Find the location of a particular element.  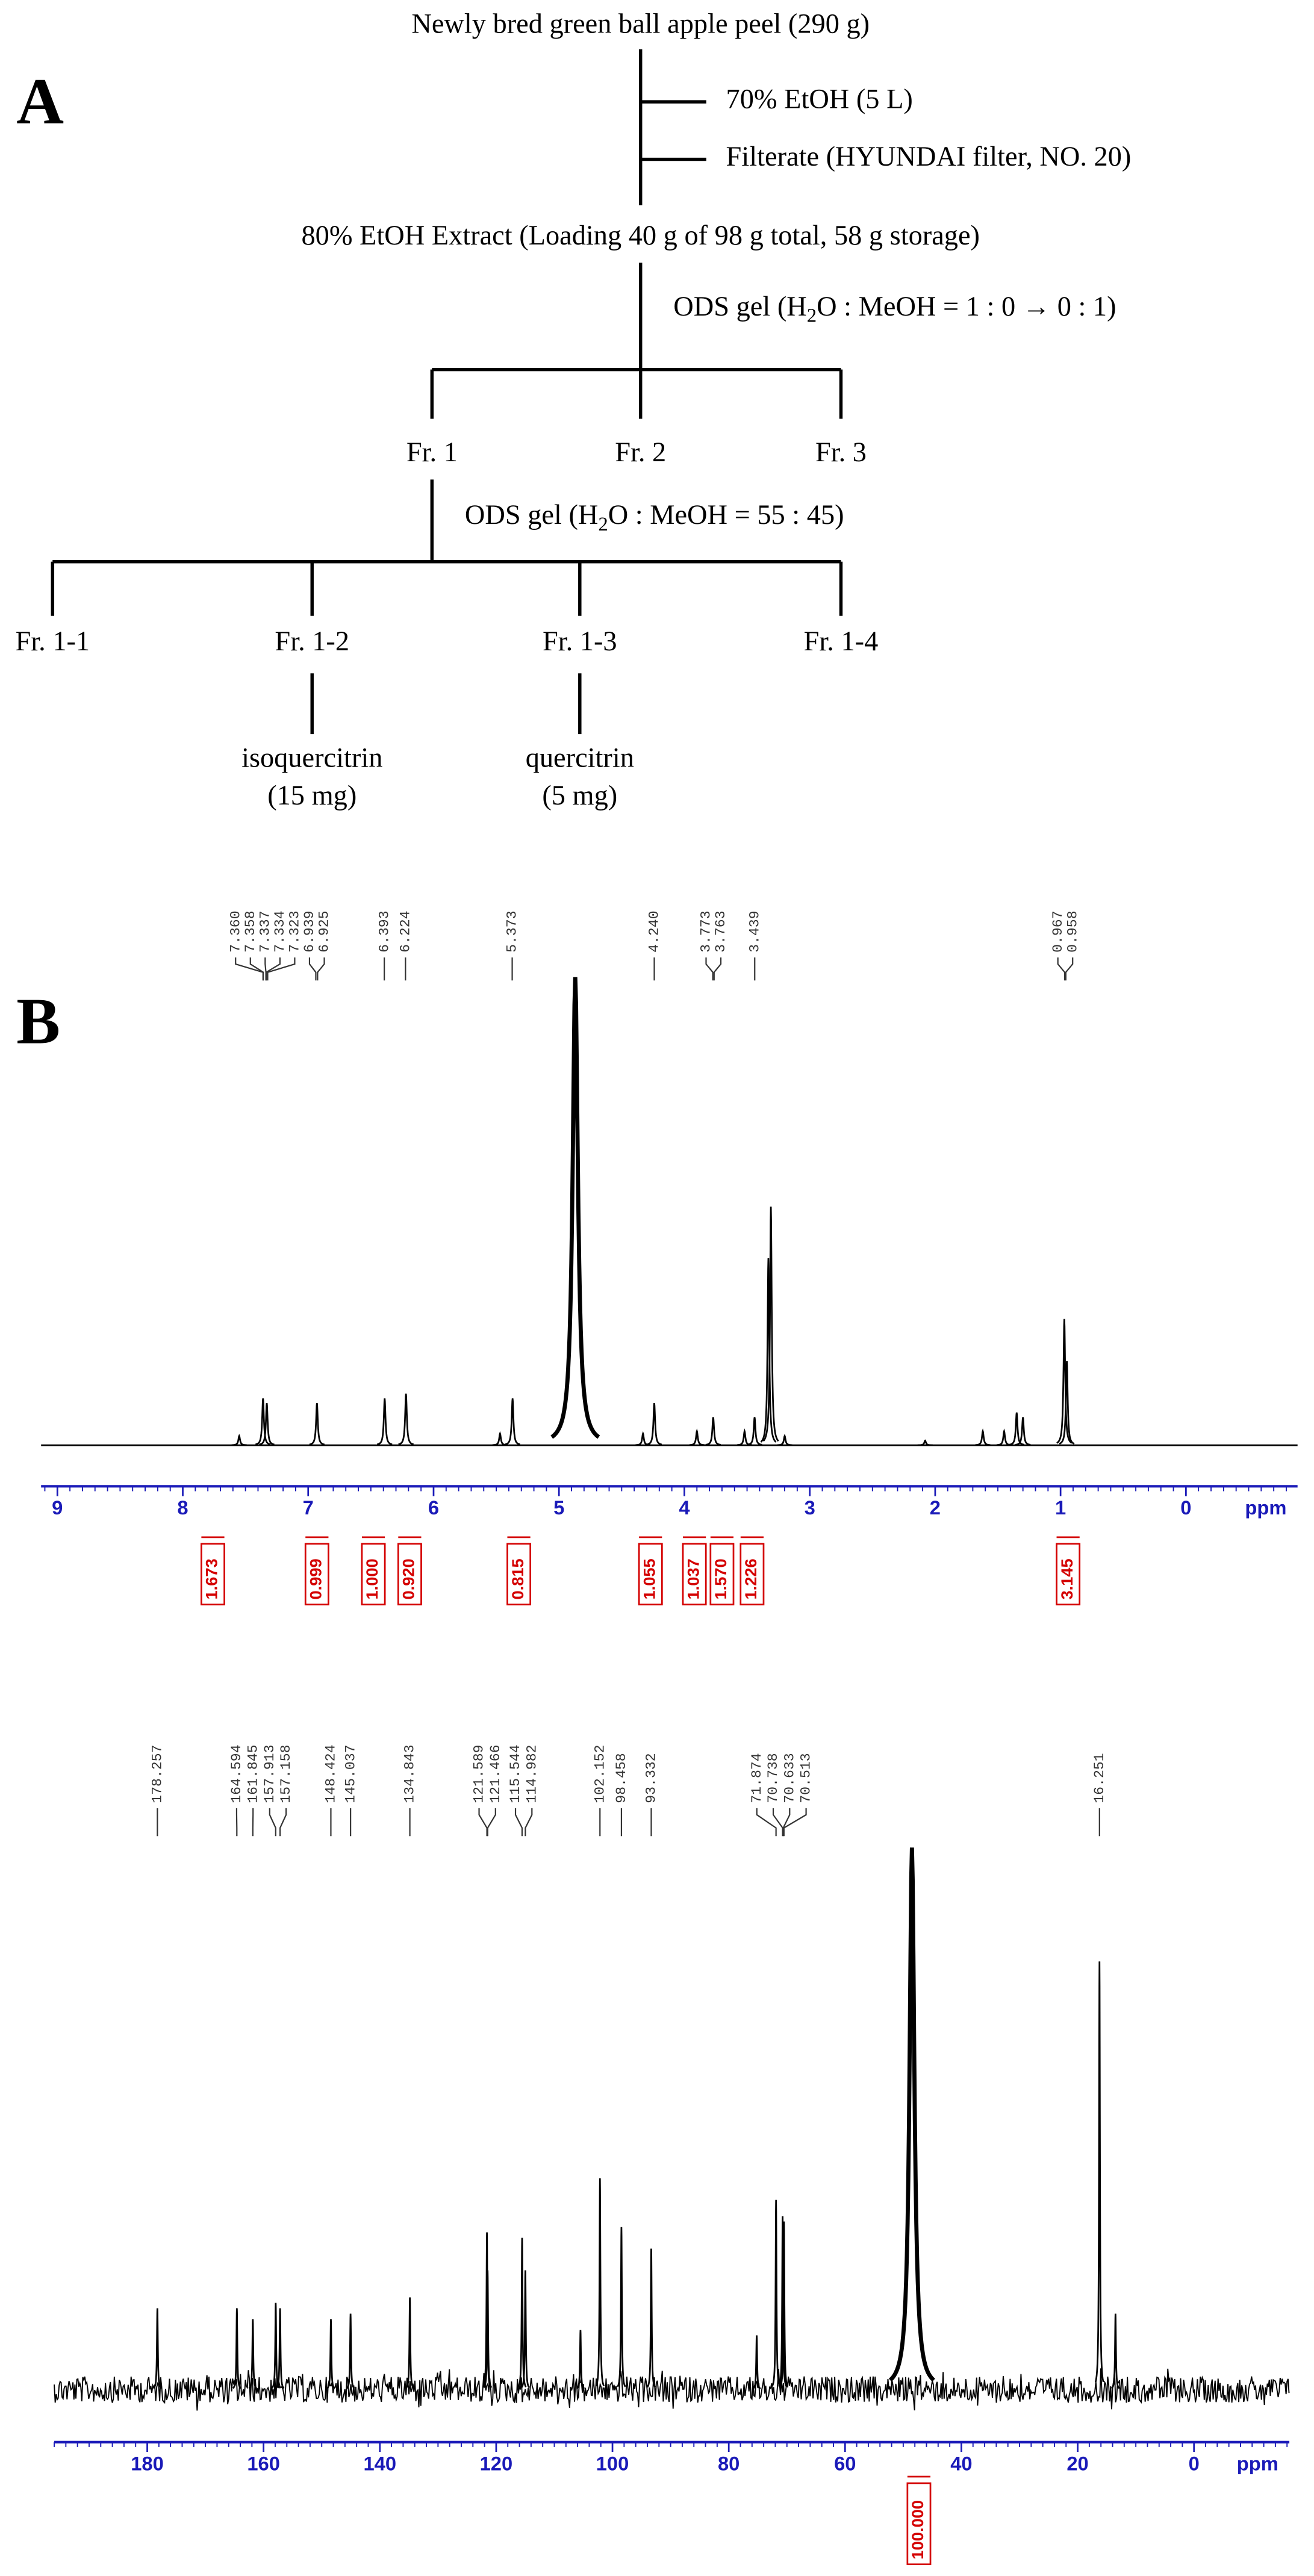

integral-label: 1.673 is located at coordinates (212, 1578).